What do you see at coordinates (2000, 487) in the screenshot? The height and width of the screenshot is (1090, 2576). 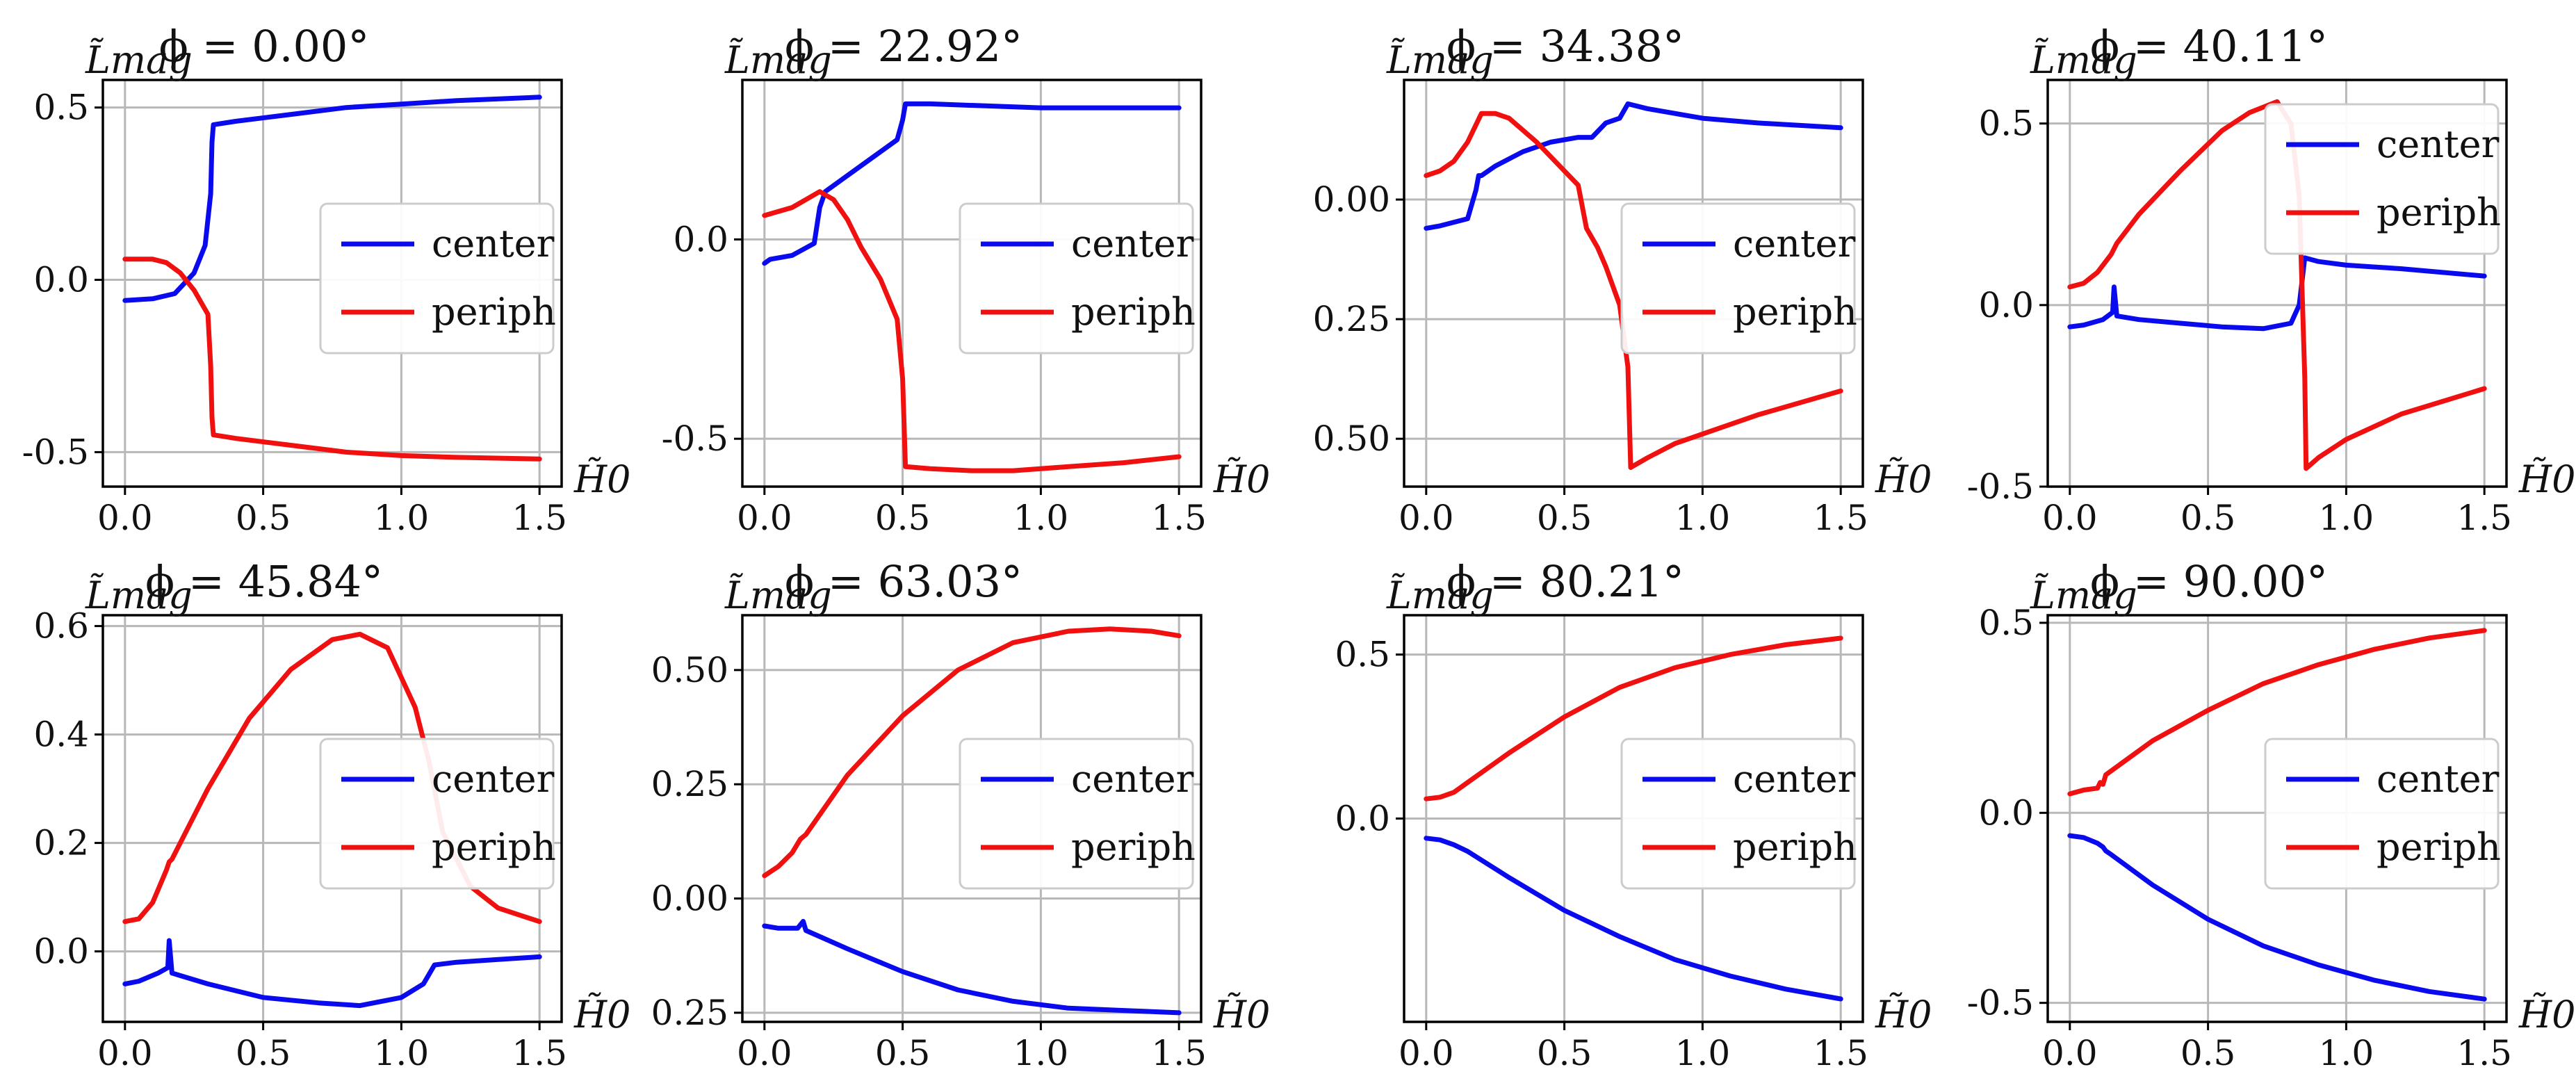 I see `y-tick-label: -0.5` at bounding box center [2000, 487].